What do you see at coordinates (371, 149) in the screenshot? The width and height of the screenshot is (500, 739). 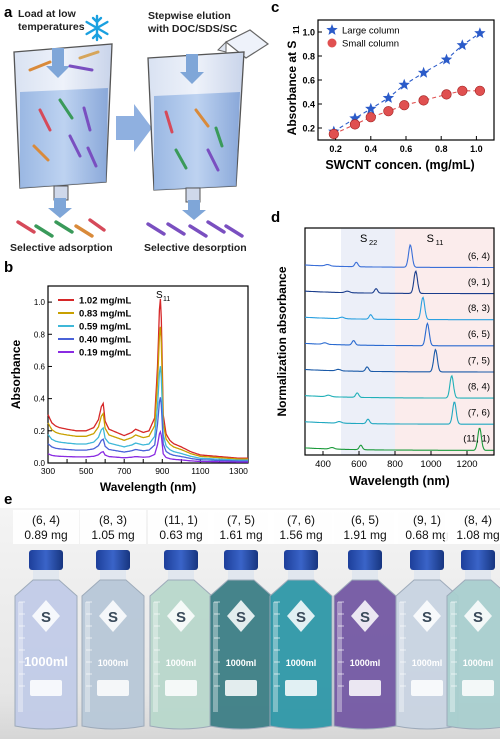 I see `x-tick-label: 0.4` at bounding box center [371, 149].